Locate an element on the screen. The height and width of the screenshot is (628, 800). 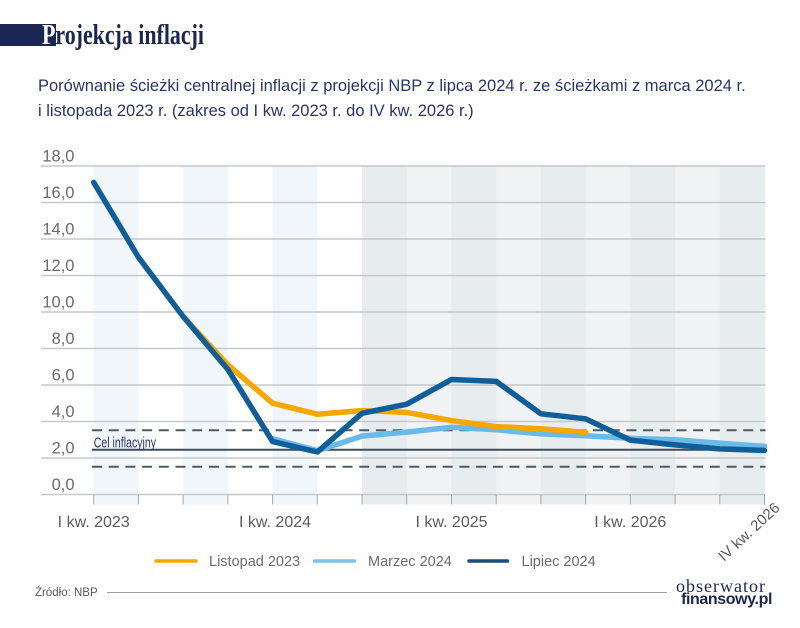
svg-text: 4,0 is located at coordinates (63, 412).